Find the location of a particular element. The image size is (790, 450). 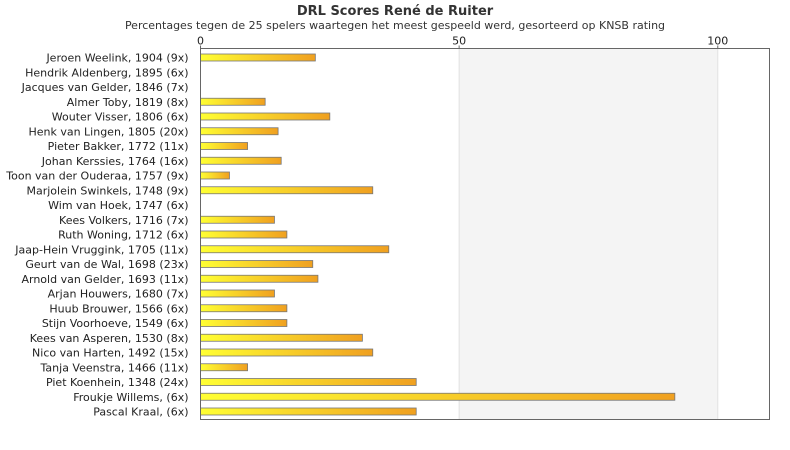

category-label: Froukje Willems, (6x) is located at coordinates (130, 397).